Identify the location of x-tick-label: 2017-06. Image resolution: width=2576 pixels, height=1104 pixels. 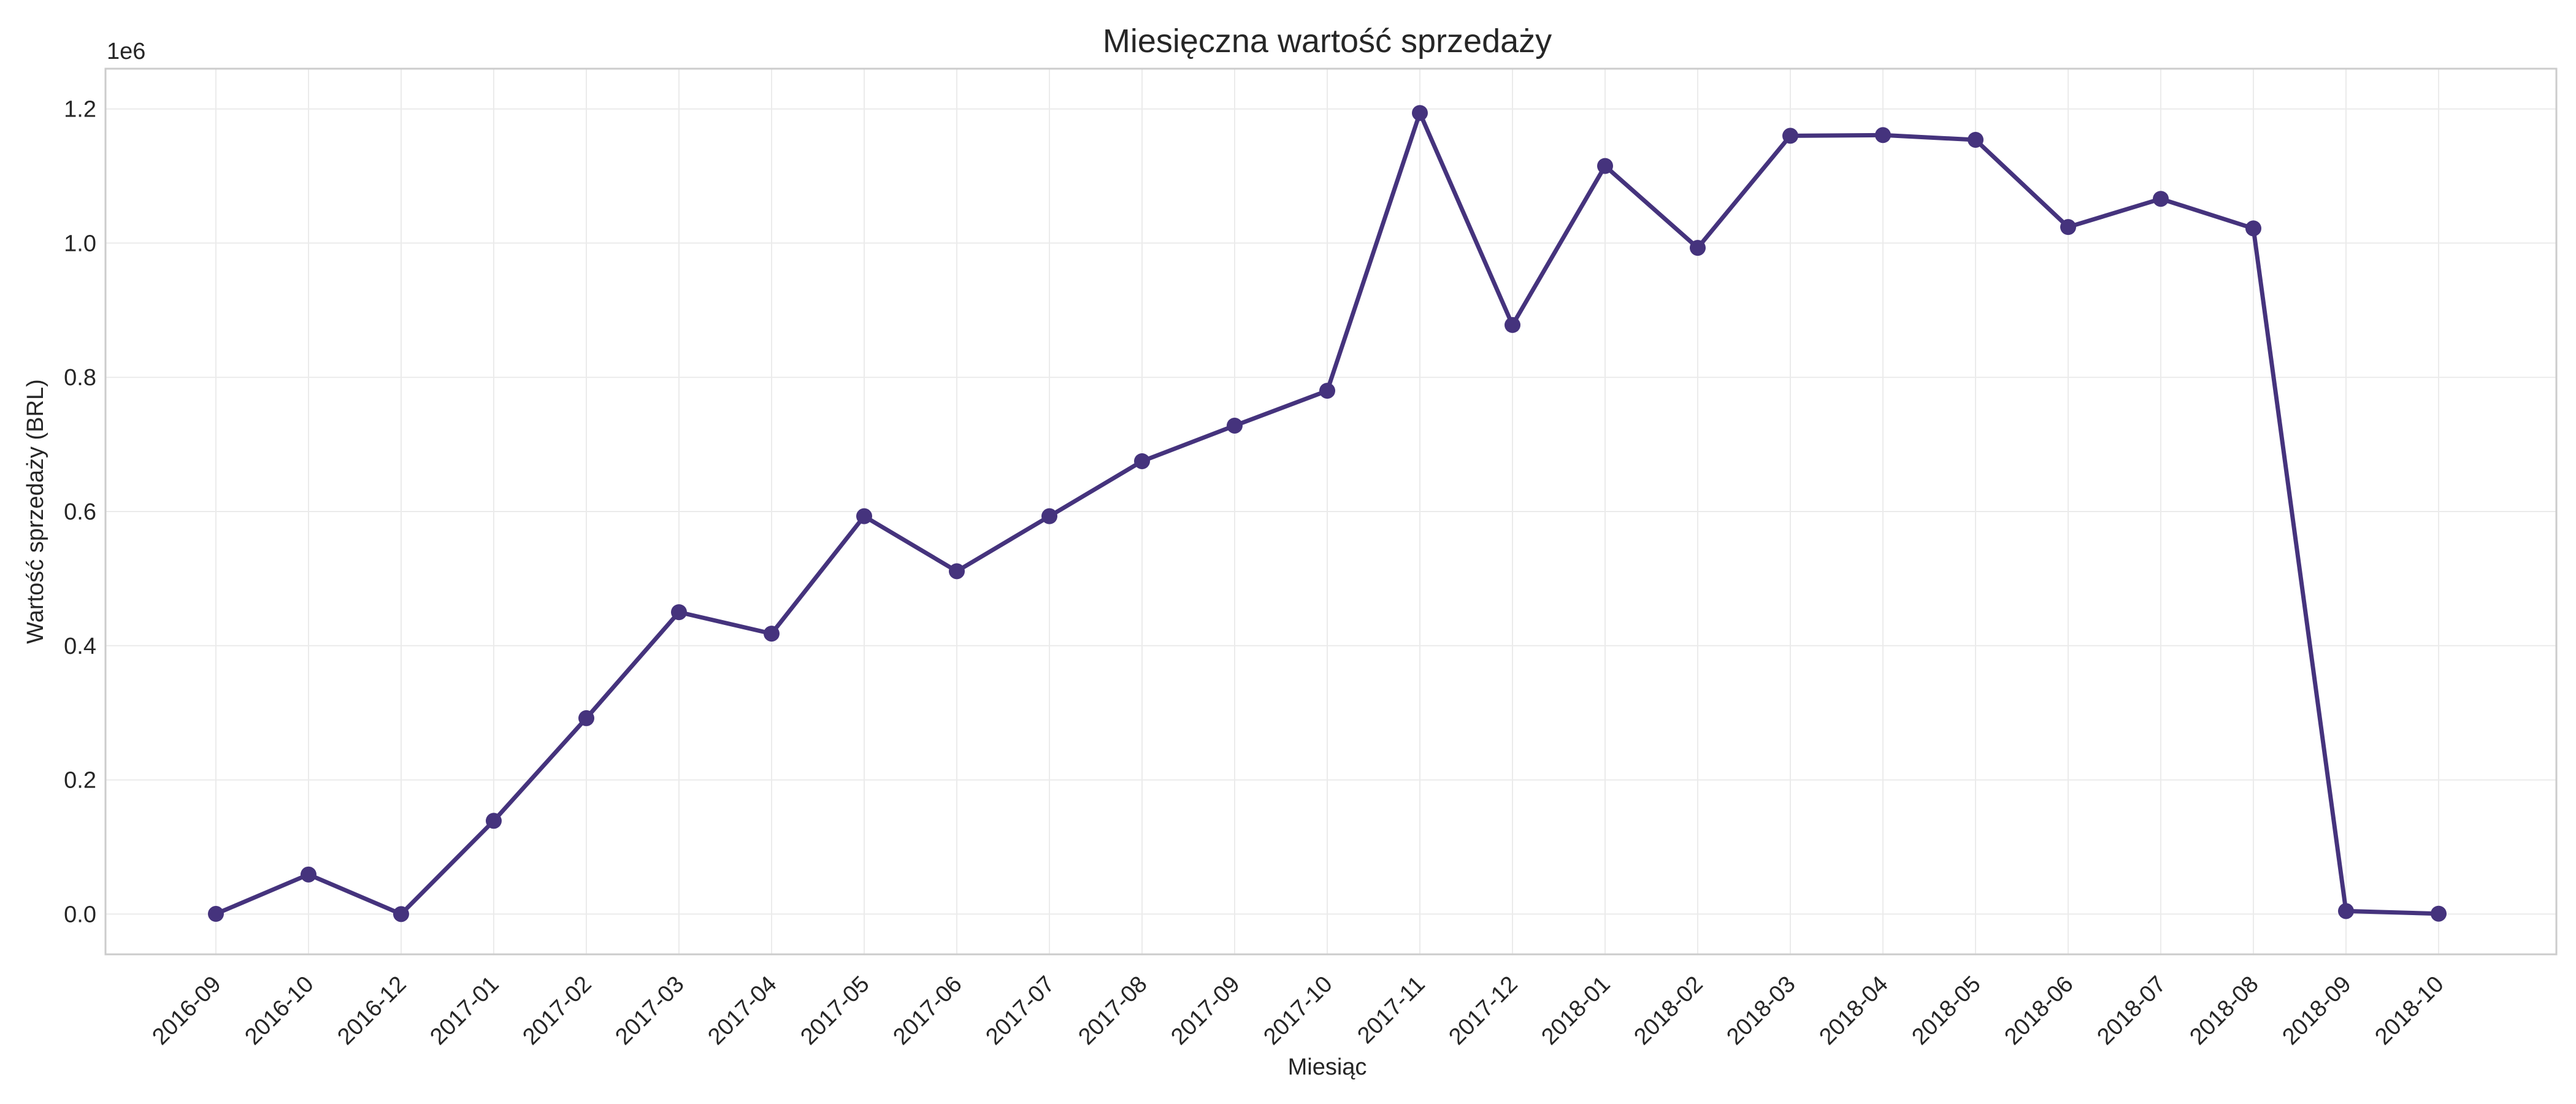
(927, 1011).